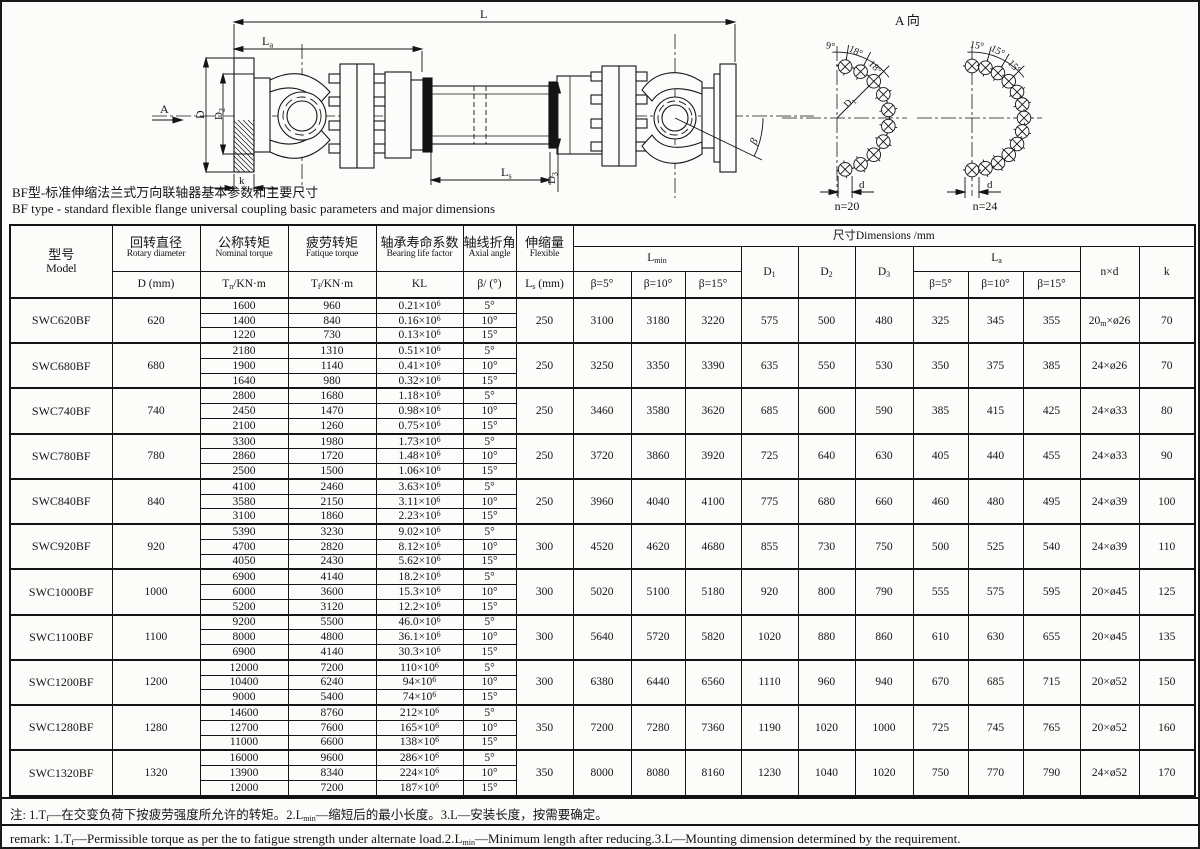  What do you see at coordinates (419, 441) in the screenshot?
I see `cell-bearing-life: 1.73×106` at bounding box center [419, 441].